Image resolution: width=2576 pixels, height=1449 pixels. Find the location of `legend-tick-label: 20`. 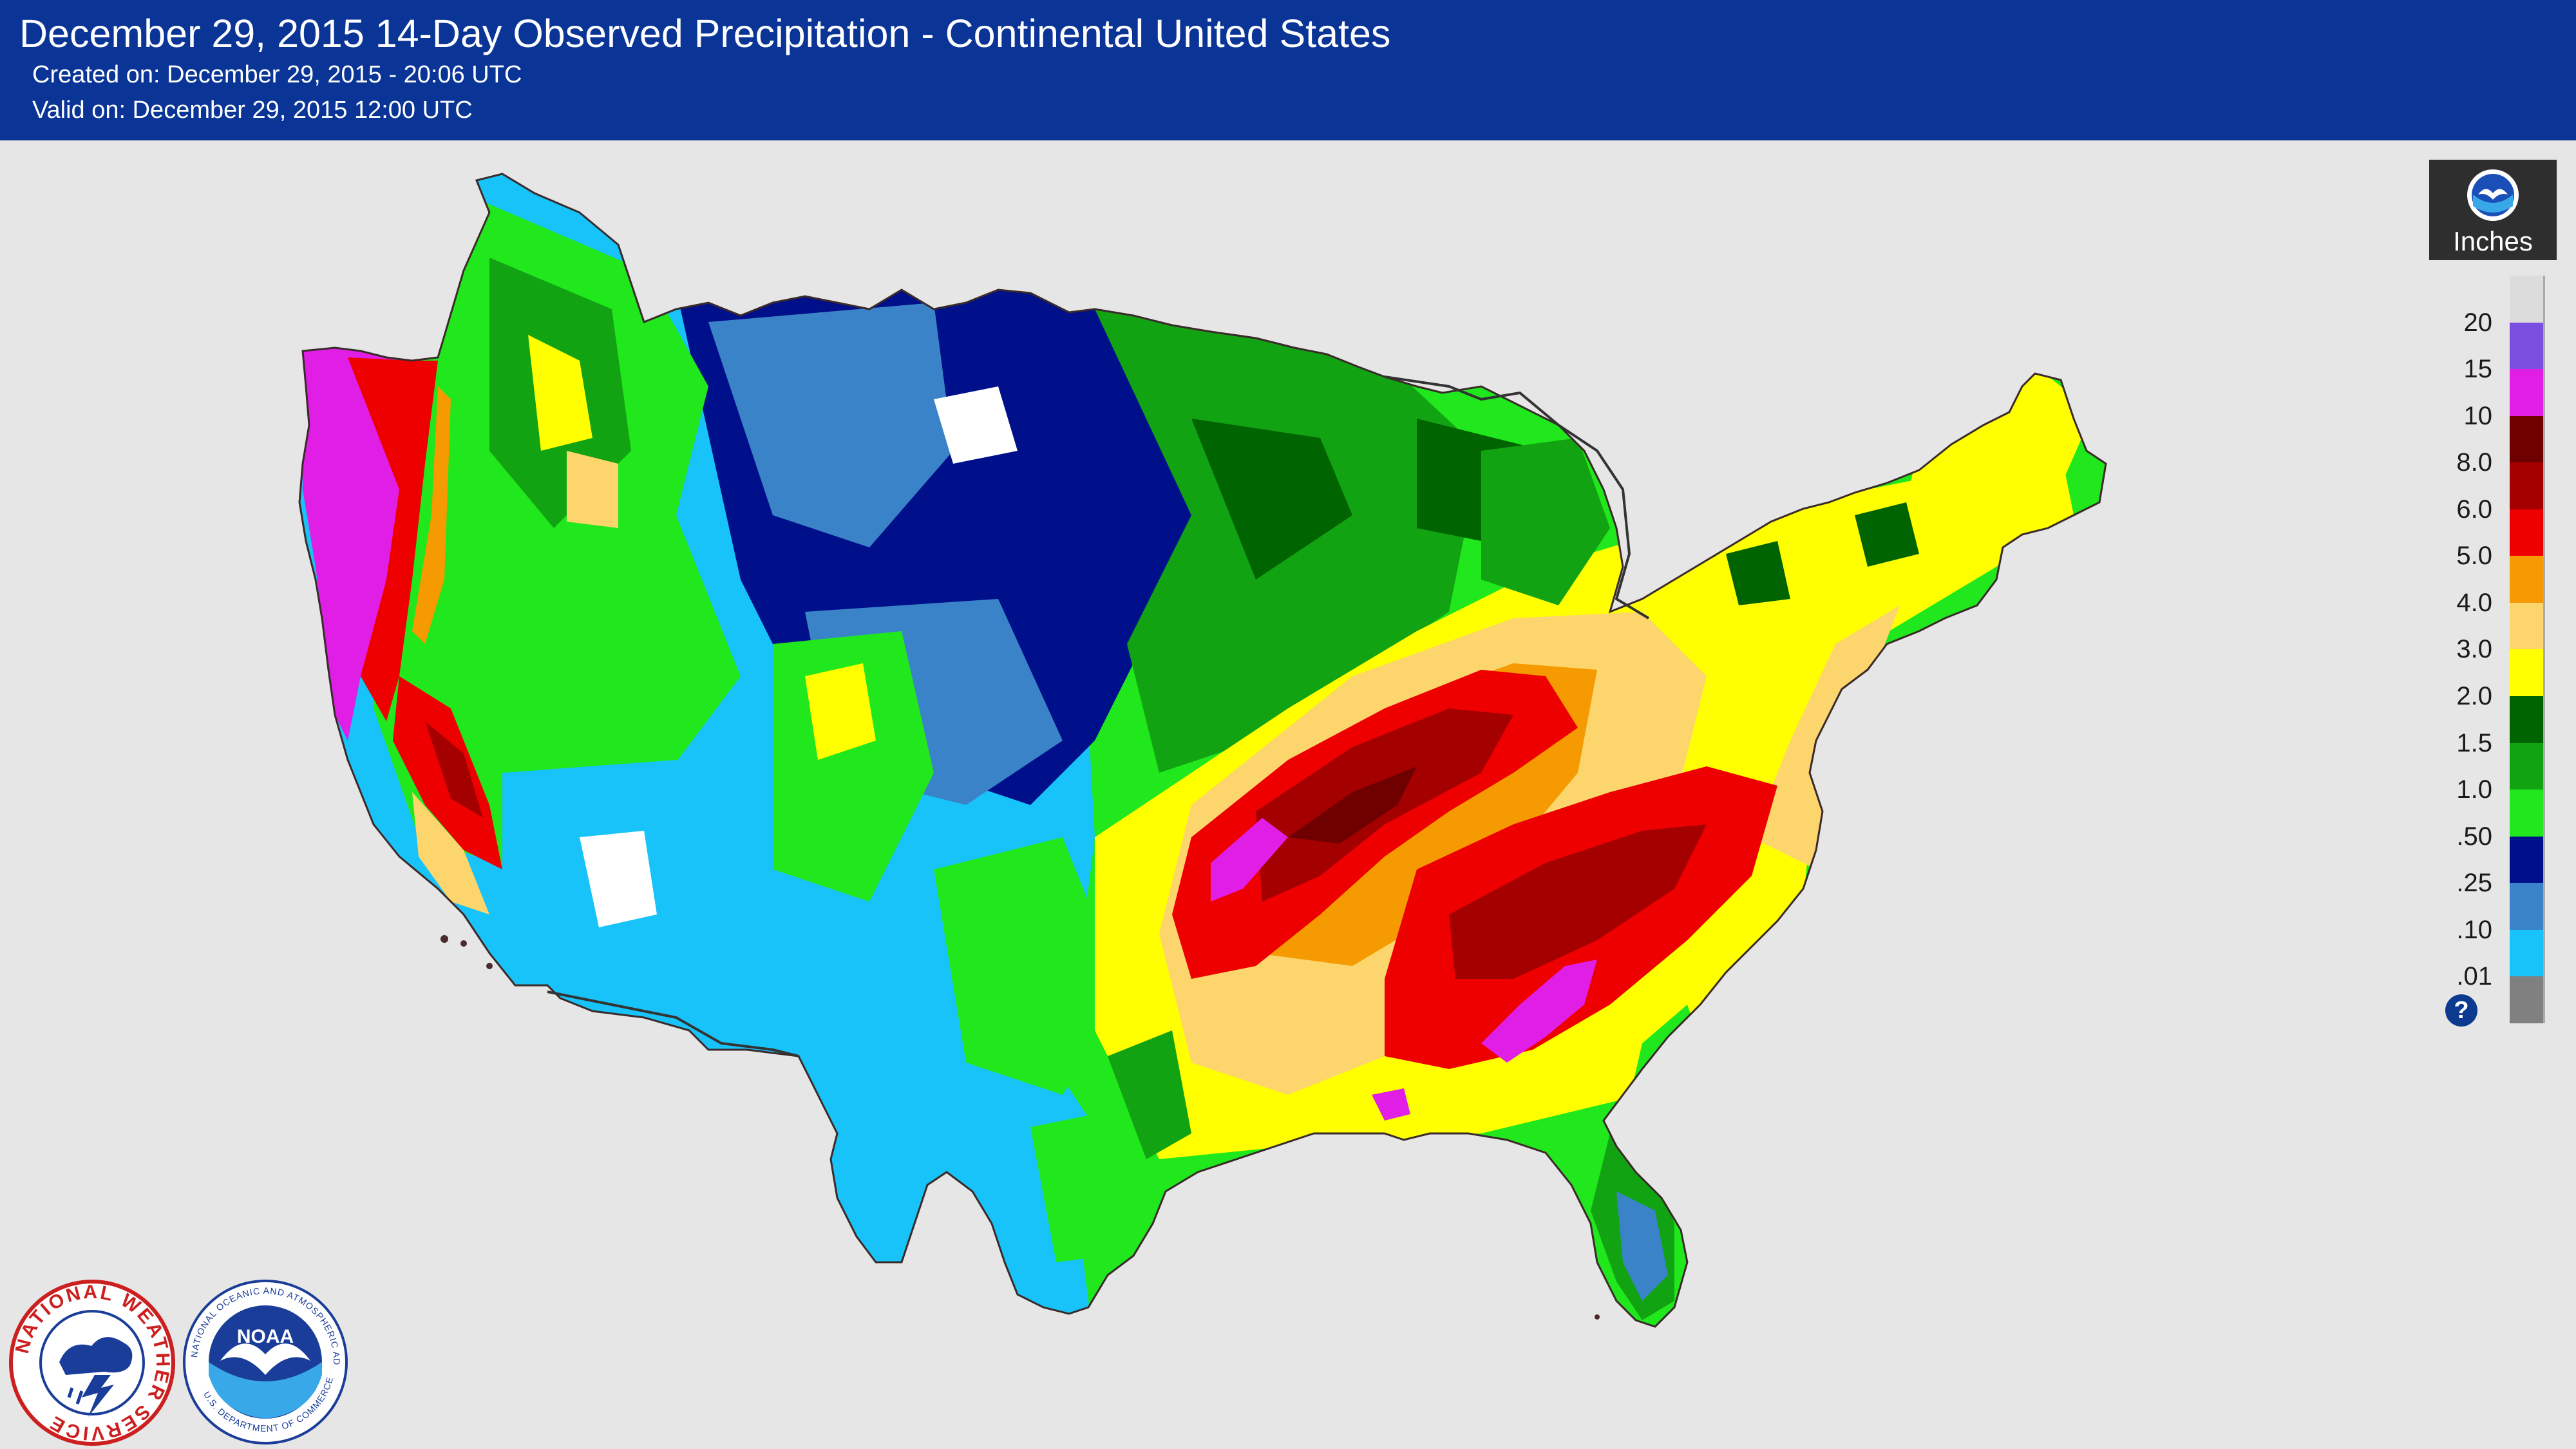

legend-tick-label: 20 is located at coordinates (2478, 322).